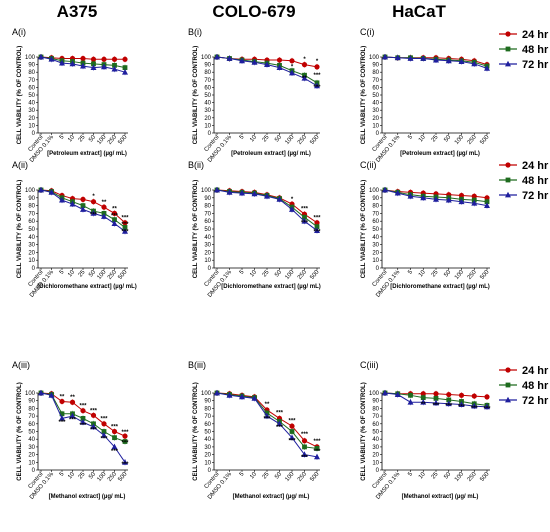  What do you see at coordinates (435, 273) in the screenshot?
I see `x-tick-label: 25` at bounding box center [435, 273].